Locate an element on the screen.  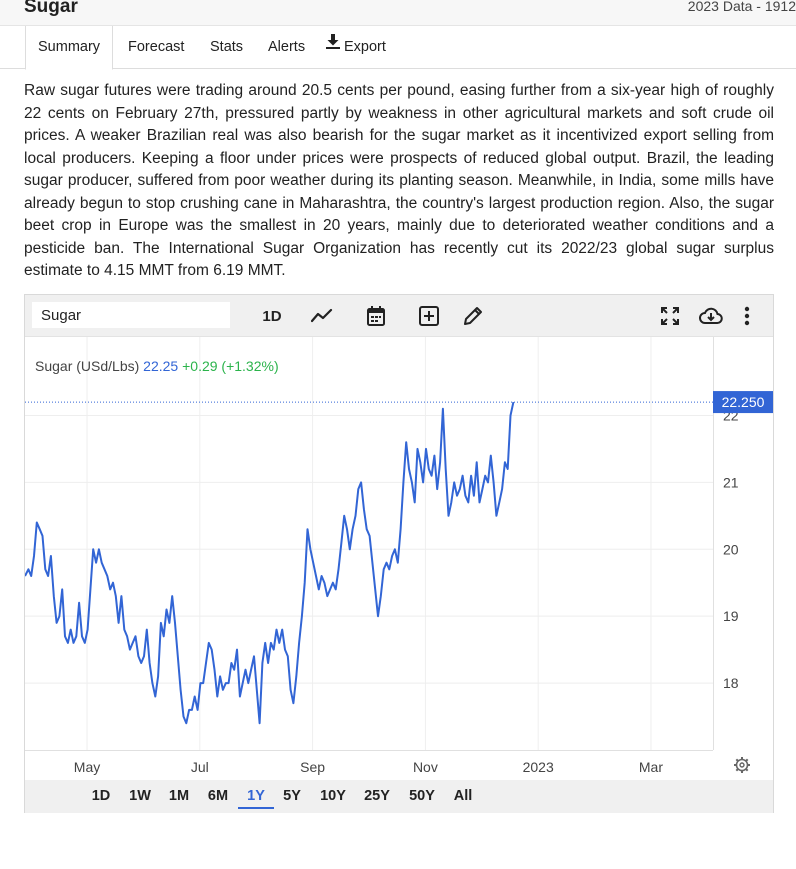
more-icon is located at coordinates (747, 316).